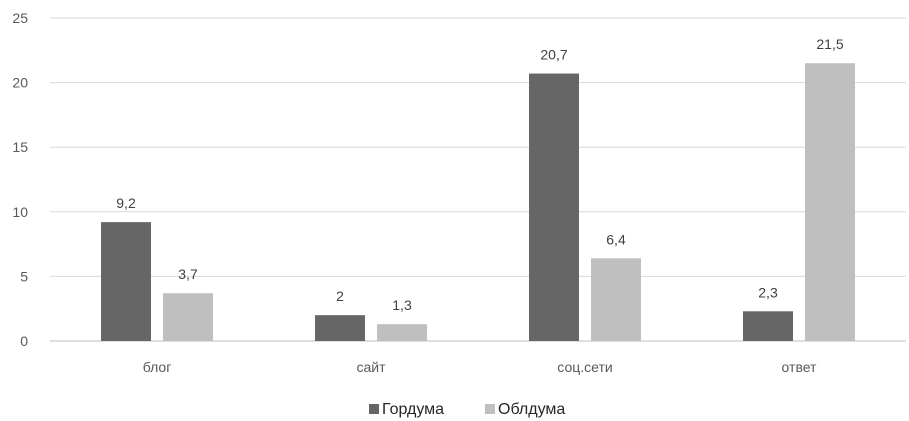 This screenshot has width=909, height=421. Describe the element at coordinates (340, 296) in the screenshot. I see `data-label: 2` at that location.